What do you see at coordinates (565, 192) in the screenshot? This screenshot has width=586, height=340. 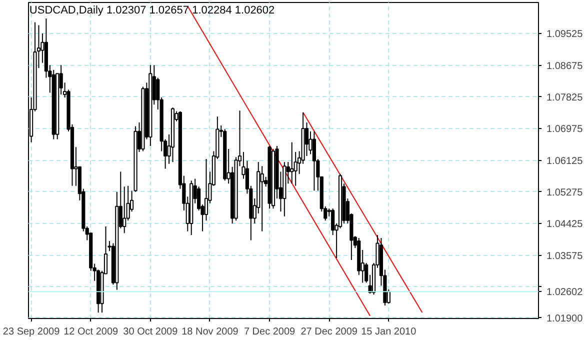 I see `y-tick-label: 1.05275` at bounding box center [565, 192].